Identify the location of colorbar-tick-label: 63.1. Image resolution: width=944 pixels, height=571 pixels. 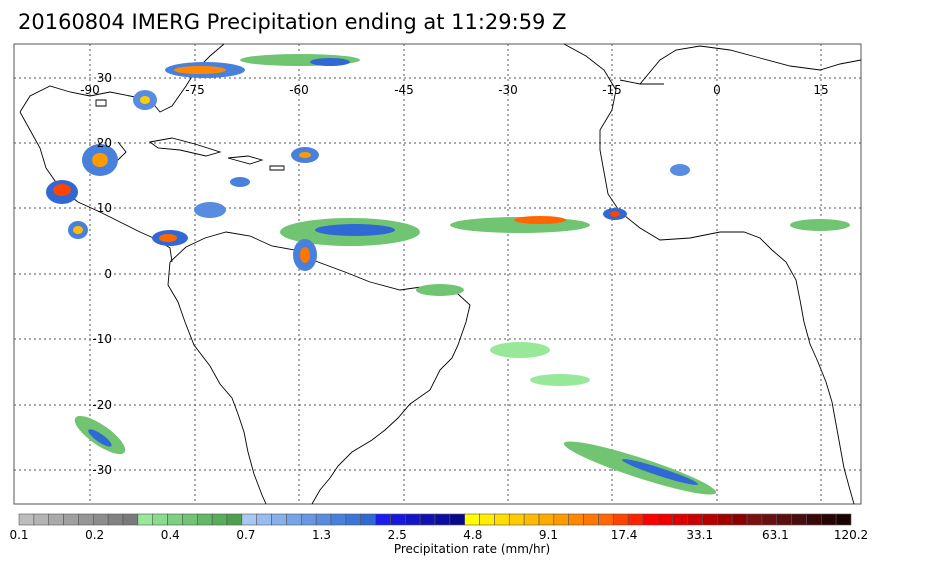
(775, 535).